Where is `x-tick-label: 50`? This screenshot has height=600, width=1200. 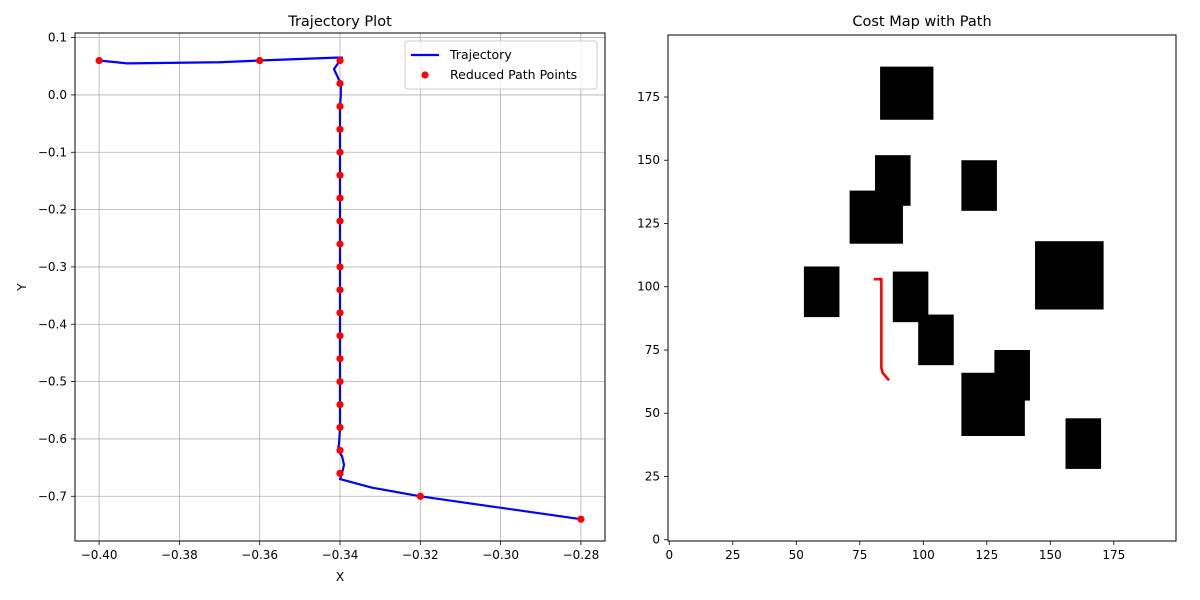 x-tick-label: 50 is located at coordinates (796, 555).